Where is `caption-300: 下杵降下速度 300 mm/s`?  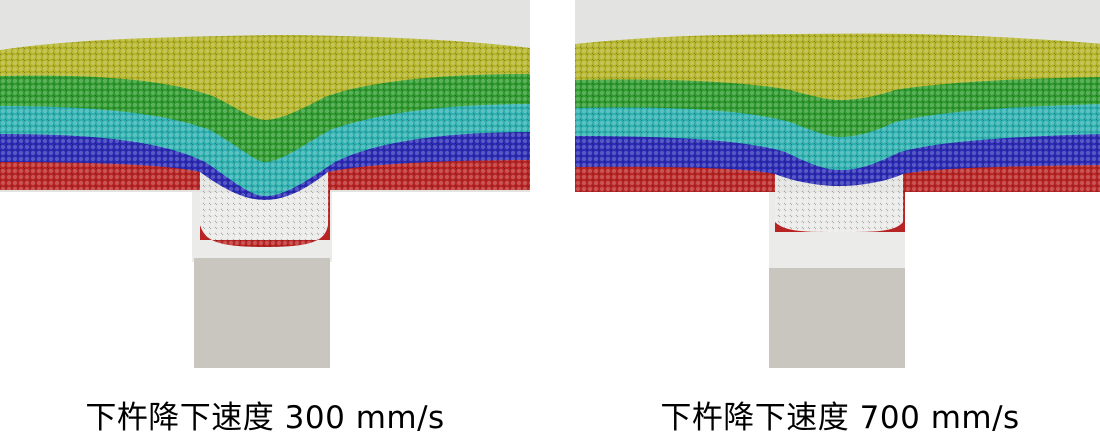
caption-300: 下杵降下速度 300 mm/s is located at coordinates (265, 418).